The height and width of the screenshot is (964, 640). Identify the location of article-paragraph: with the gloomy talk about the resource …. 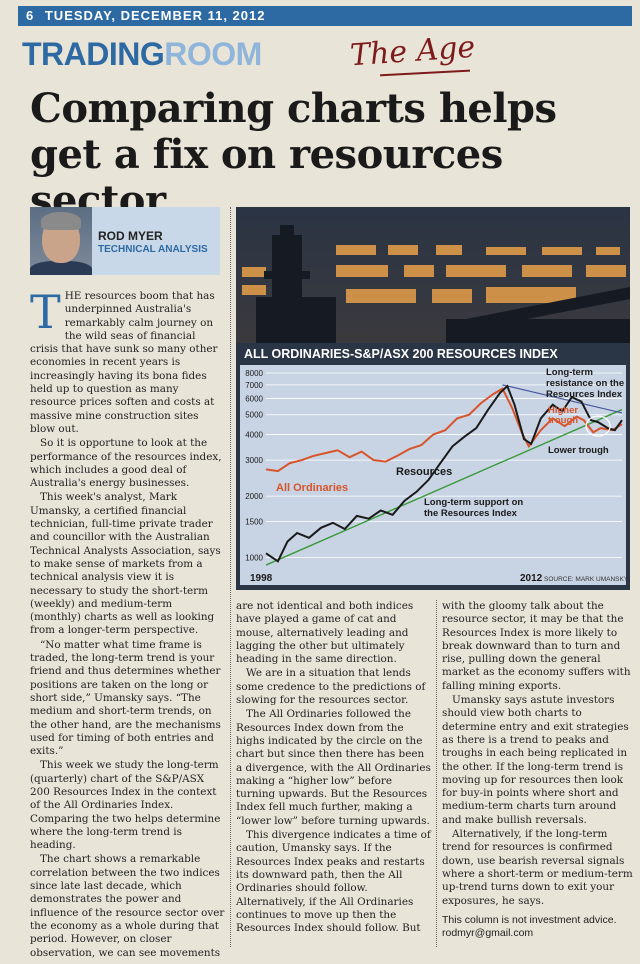
(536, 646).